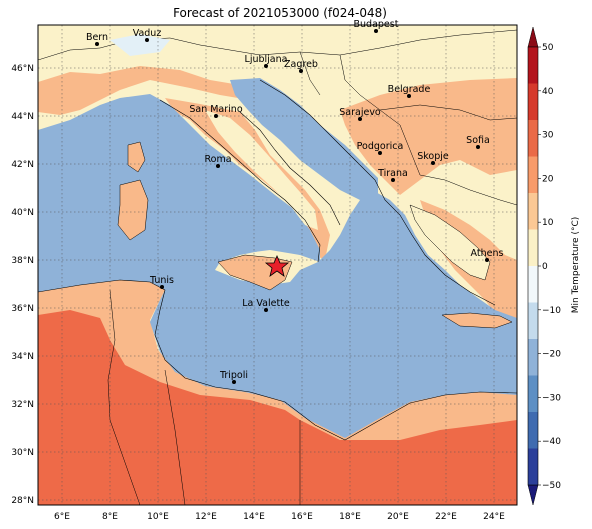  Describe the element at coordinates (548, 223) in the screenshot. I see `colorbar-tick-label: 10` at that location.